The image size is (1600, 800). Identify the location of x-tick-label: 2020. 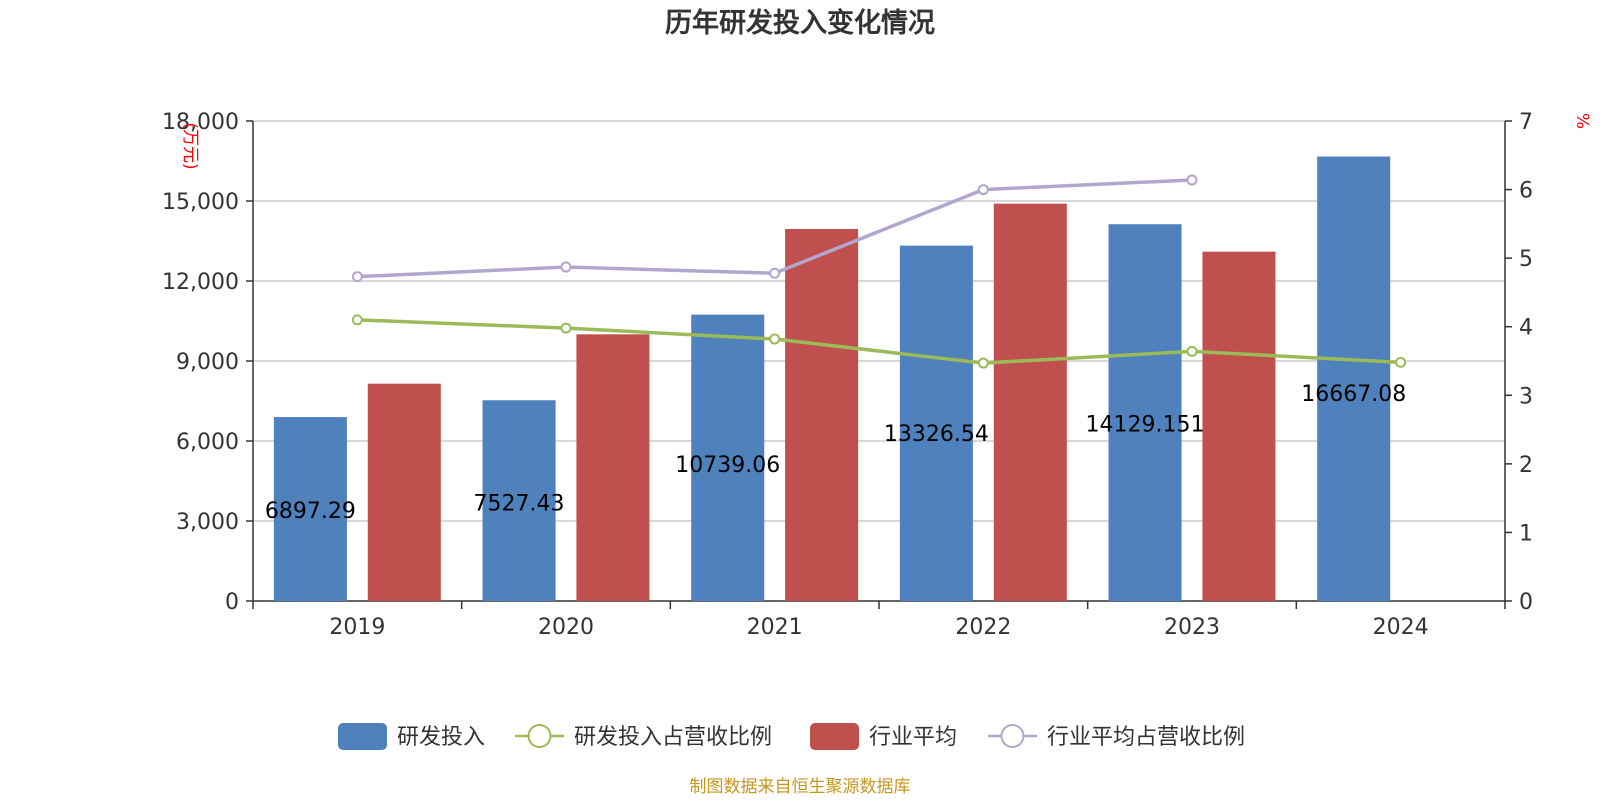
(566, 627).